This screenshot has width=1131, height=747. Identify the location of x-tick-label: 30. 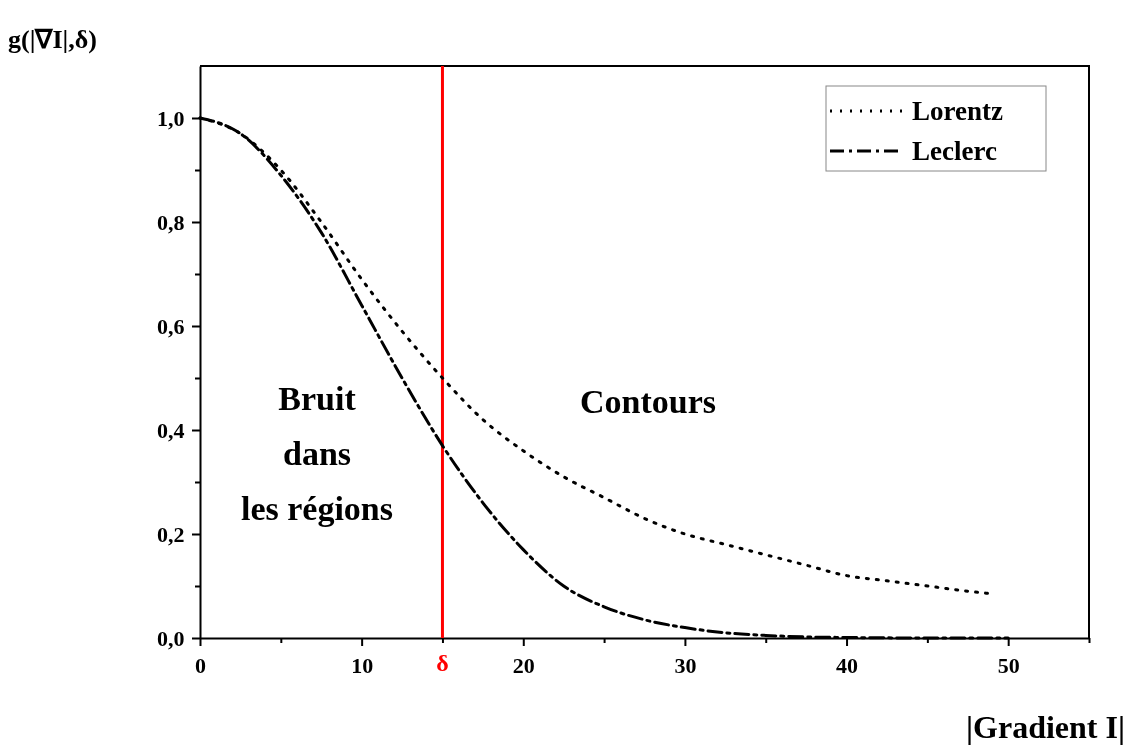
(685, 666).